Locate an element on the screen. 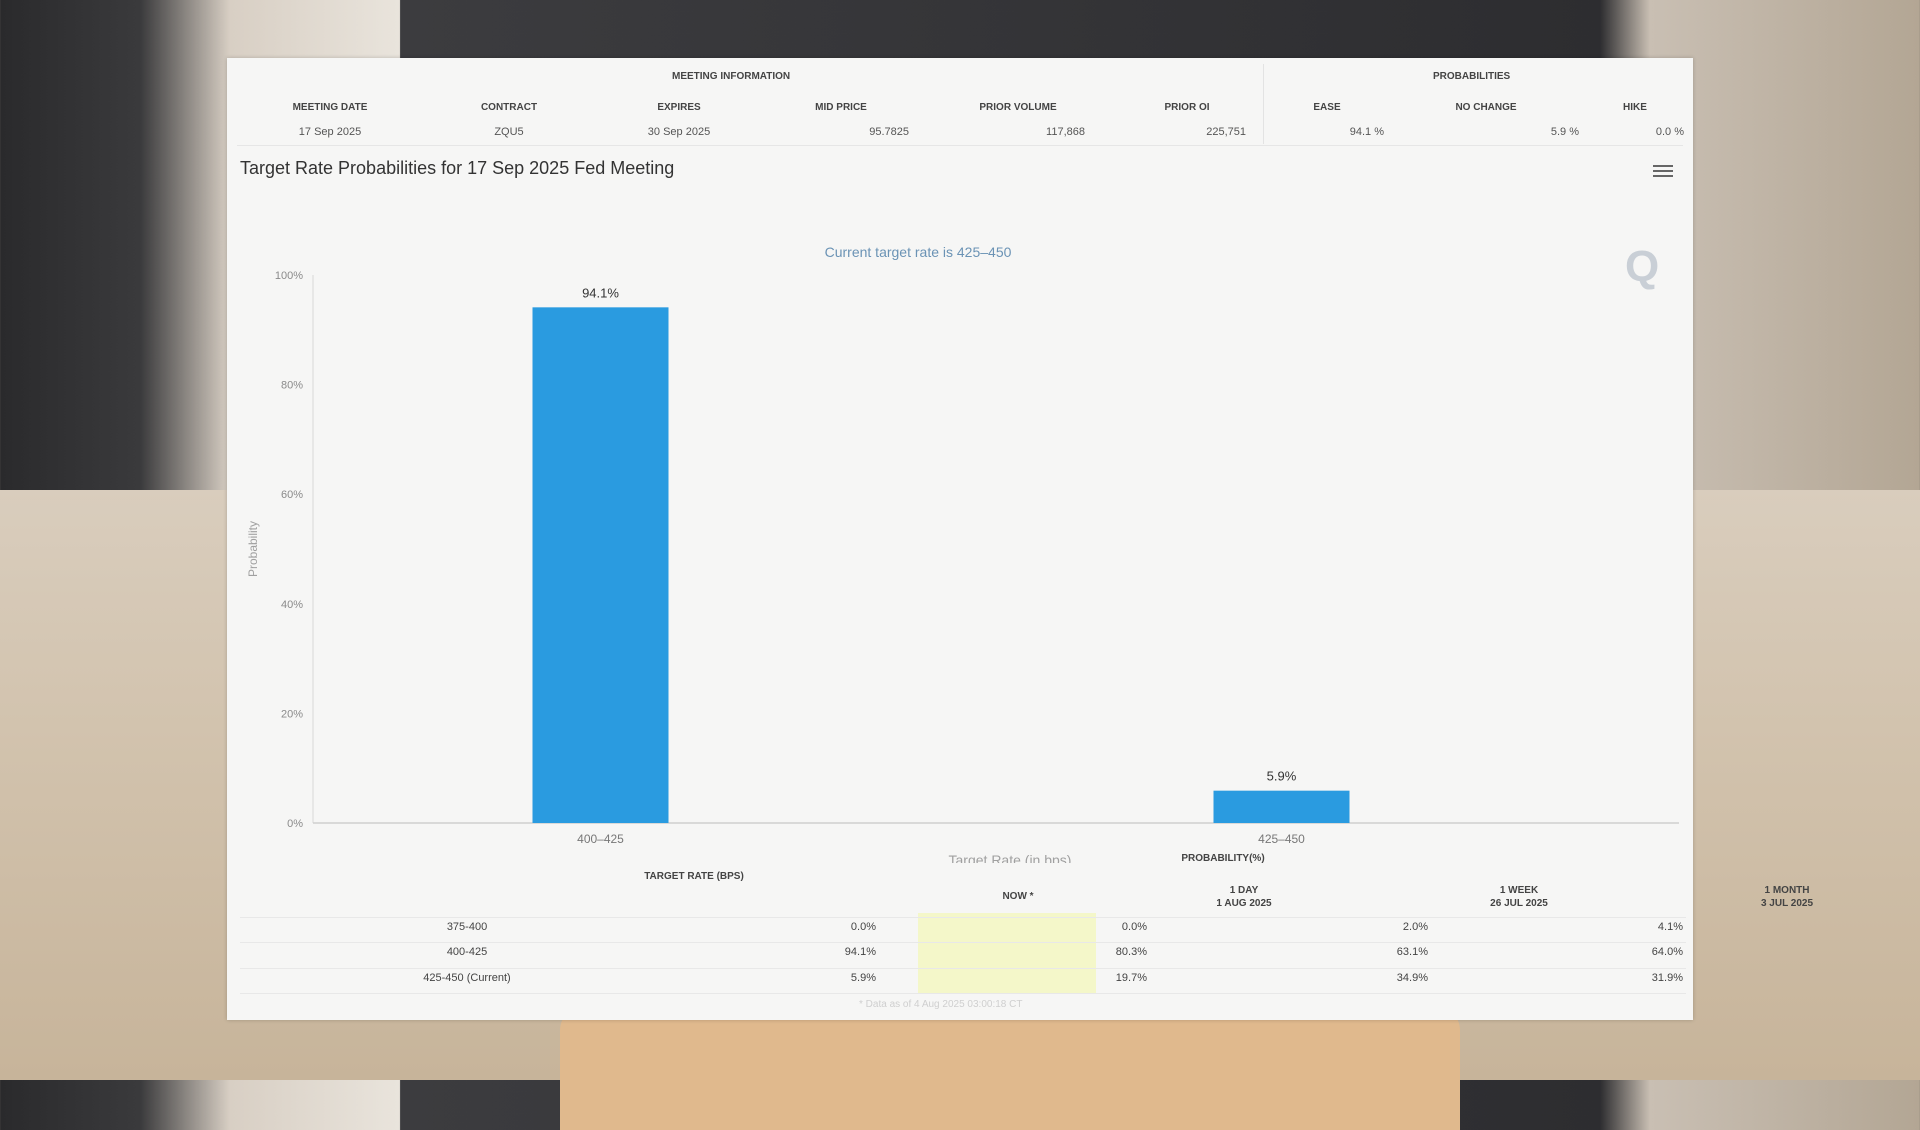 The width and height of the screenshot is (1920, 1130). header-no-change: NO CHANGE is located at coordinates (1486, 107).